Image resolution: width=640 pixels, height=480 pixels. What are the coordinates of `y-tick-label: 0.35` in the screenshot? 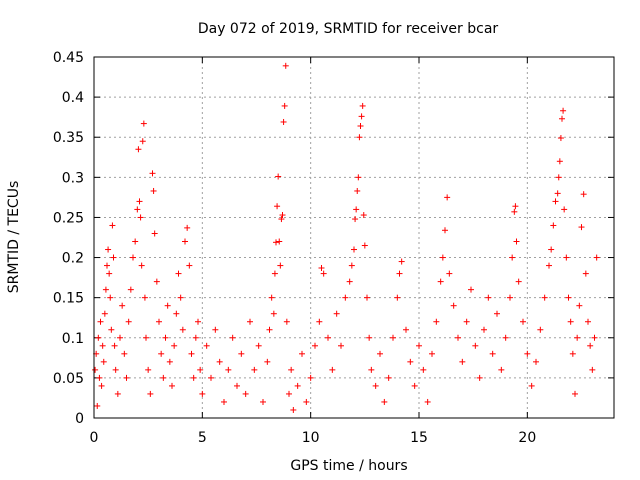 It's located at (68, 138).